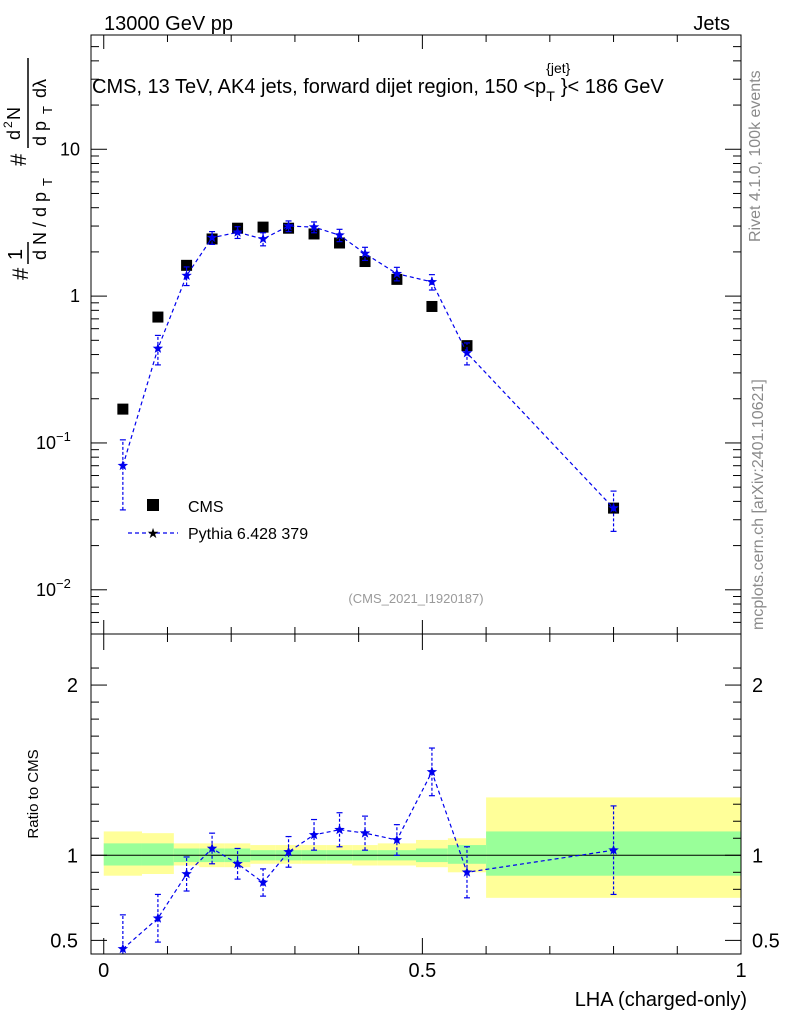  I want to click on x-axis-label: LHA (charged-only), so click(661, 1000).